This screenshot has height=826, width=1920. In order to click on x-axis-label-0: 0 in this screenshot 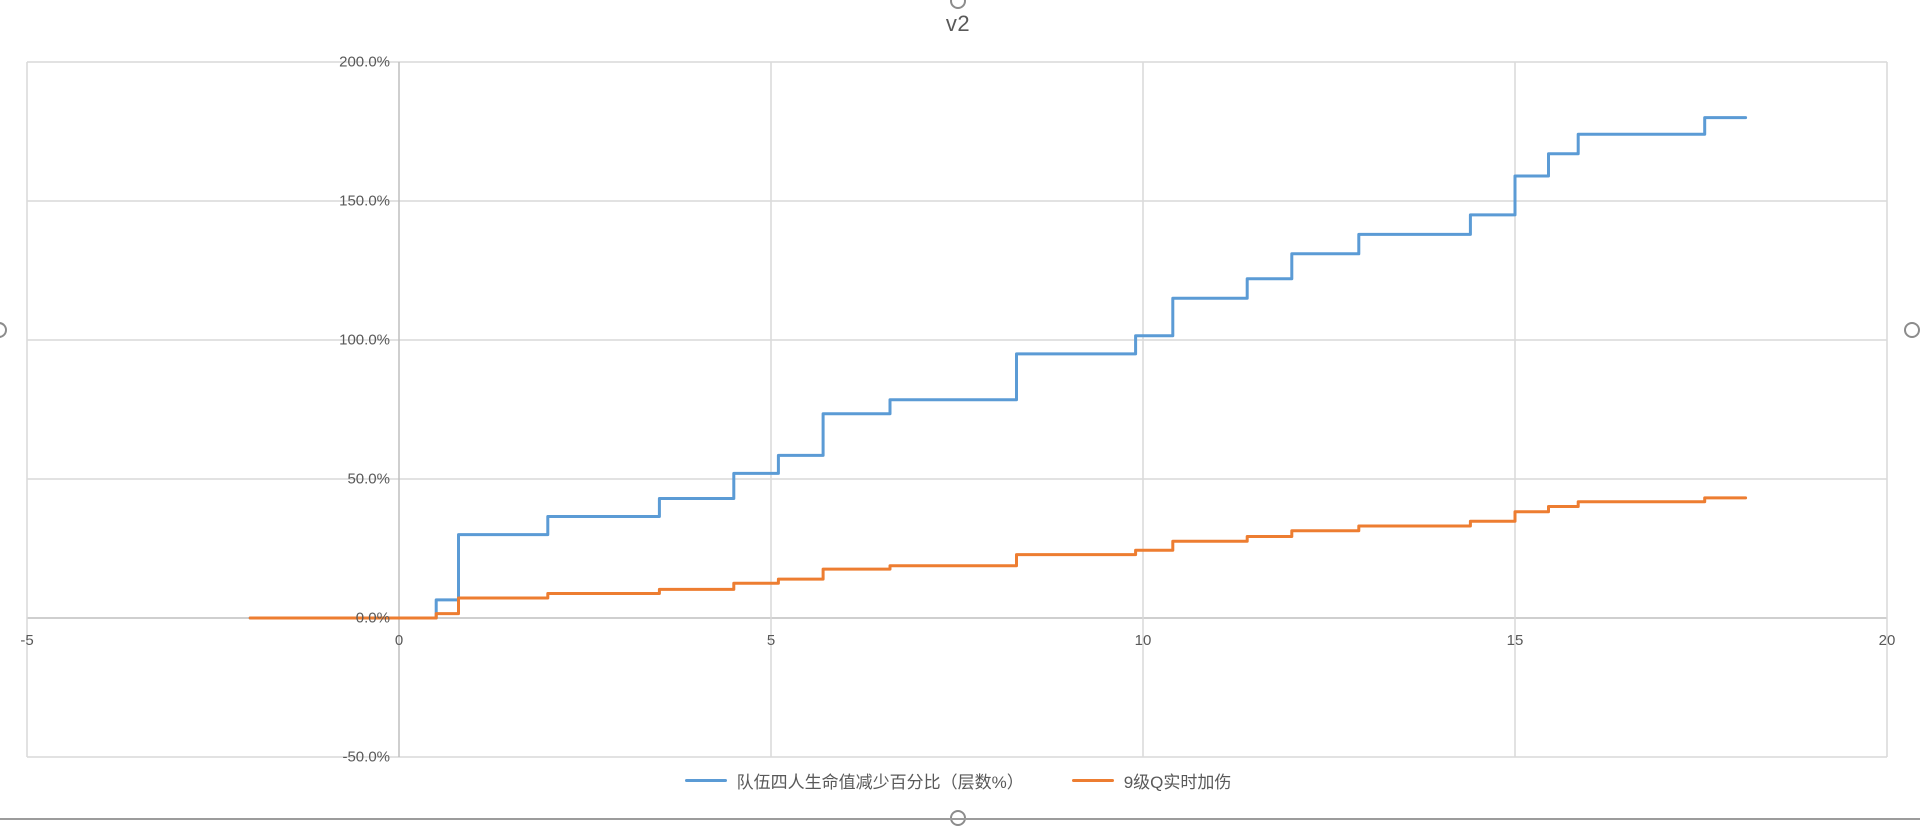, I will do `click(399, 640)`.